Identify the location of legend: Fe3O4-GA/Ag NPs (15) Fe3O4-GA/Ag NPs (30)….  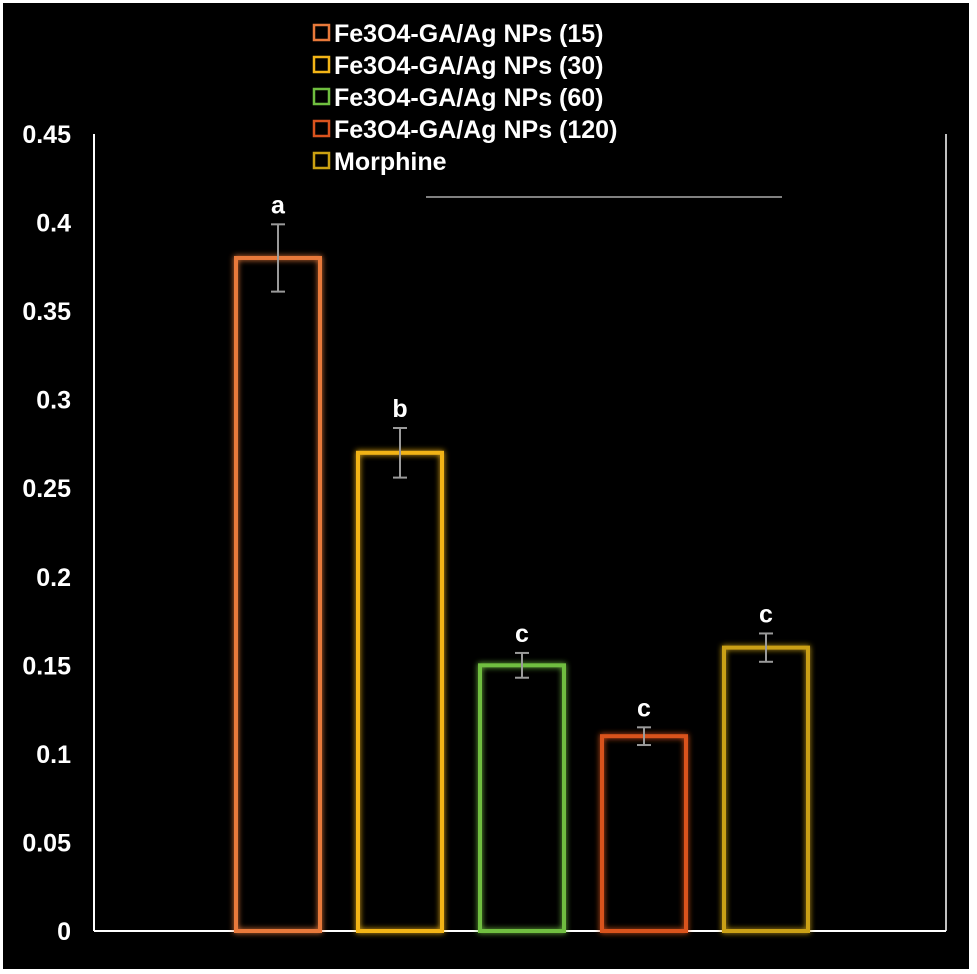
(464, 98).